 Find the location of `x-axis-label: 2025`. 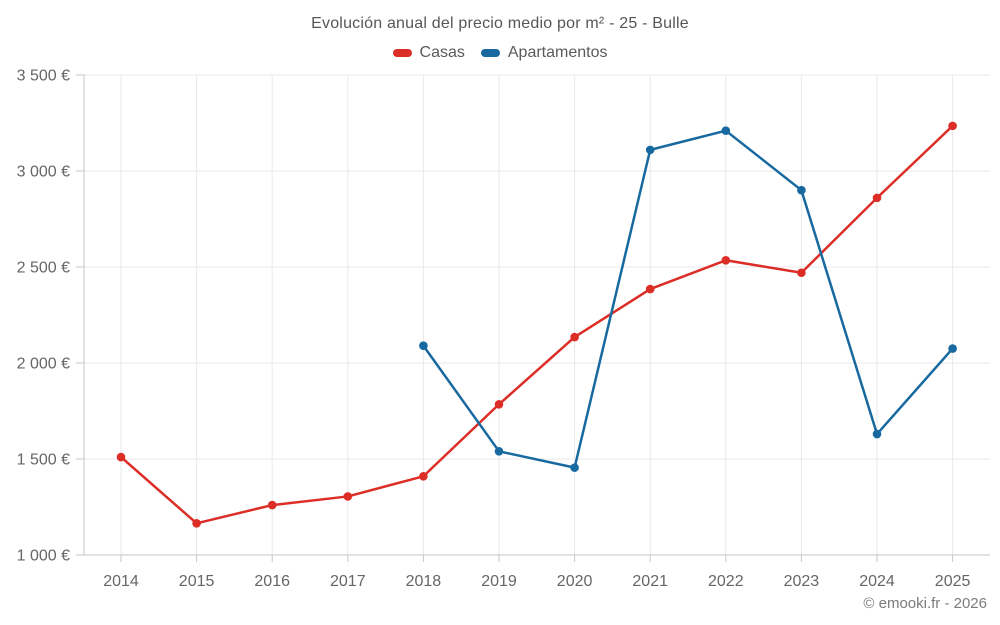

x-axis-label: 2025 is located at coordinates (953, 581).